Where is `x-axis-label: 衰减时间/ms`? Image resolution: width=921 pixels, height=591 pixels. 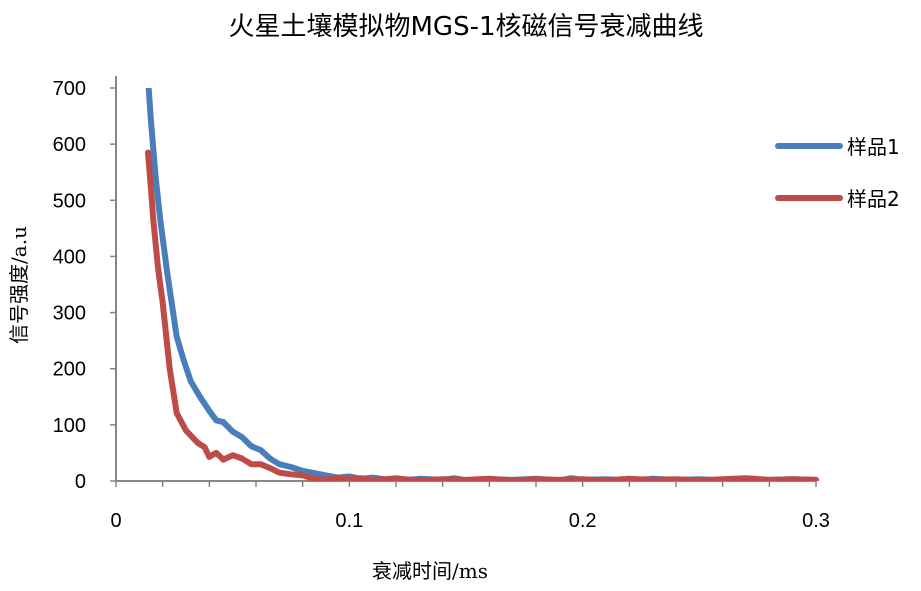
x-axis-label: 衰减时间/ms is located at coordinates (430, 571).